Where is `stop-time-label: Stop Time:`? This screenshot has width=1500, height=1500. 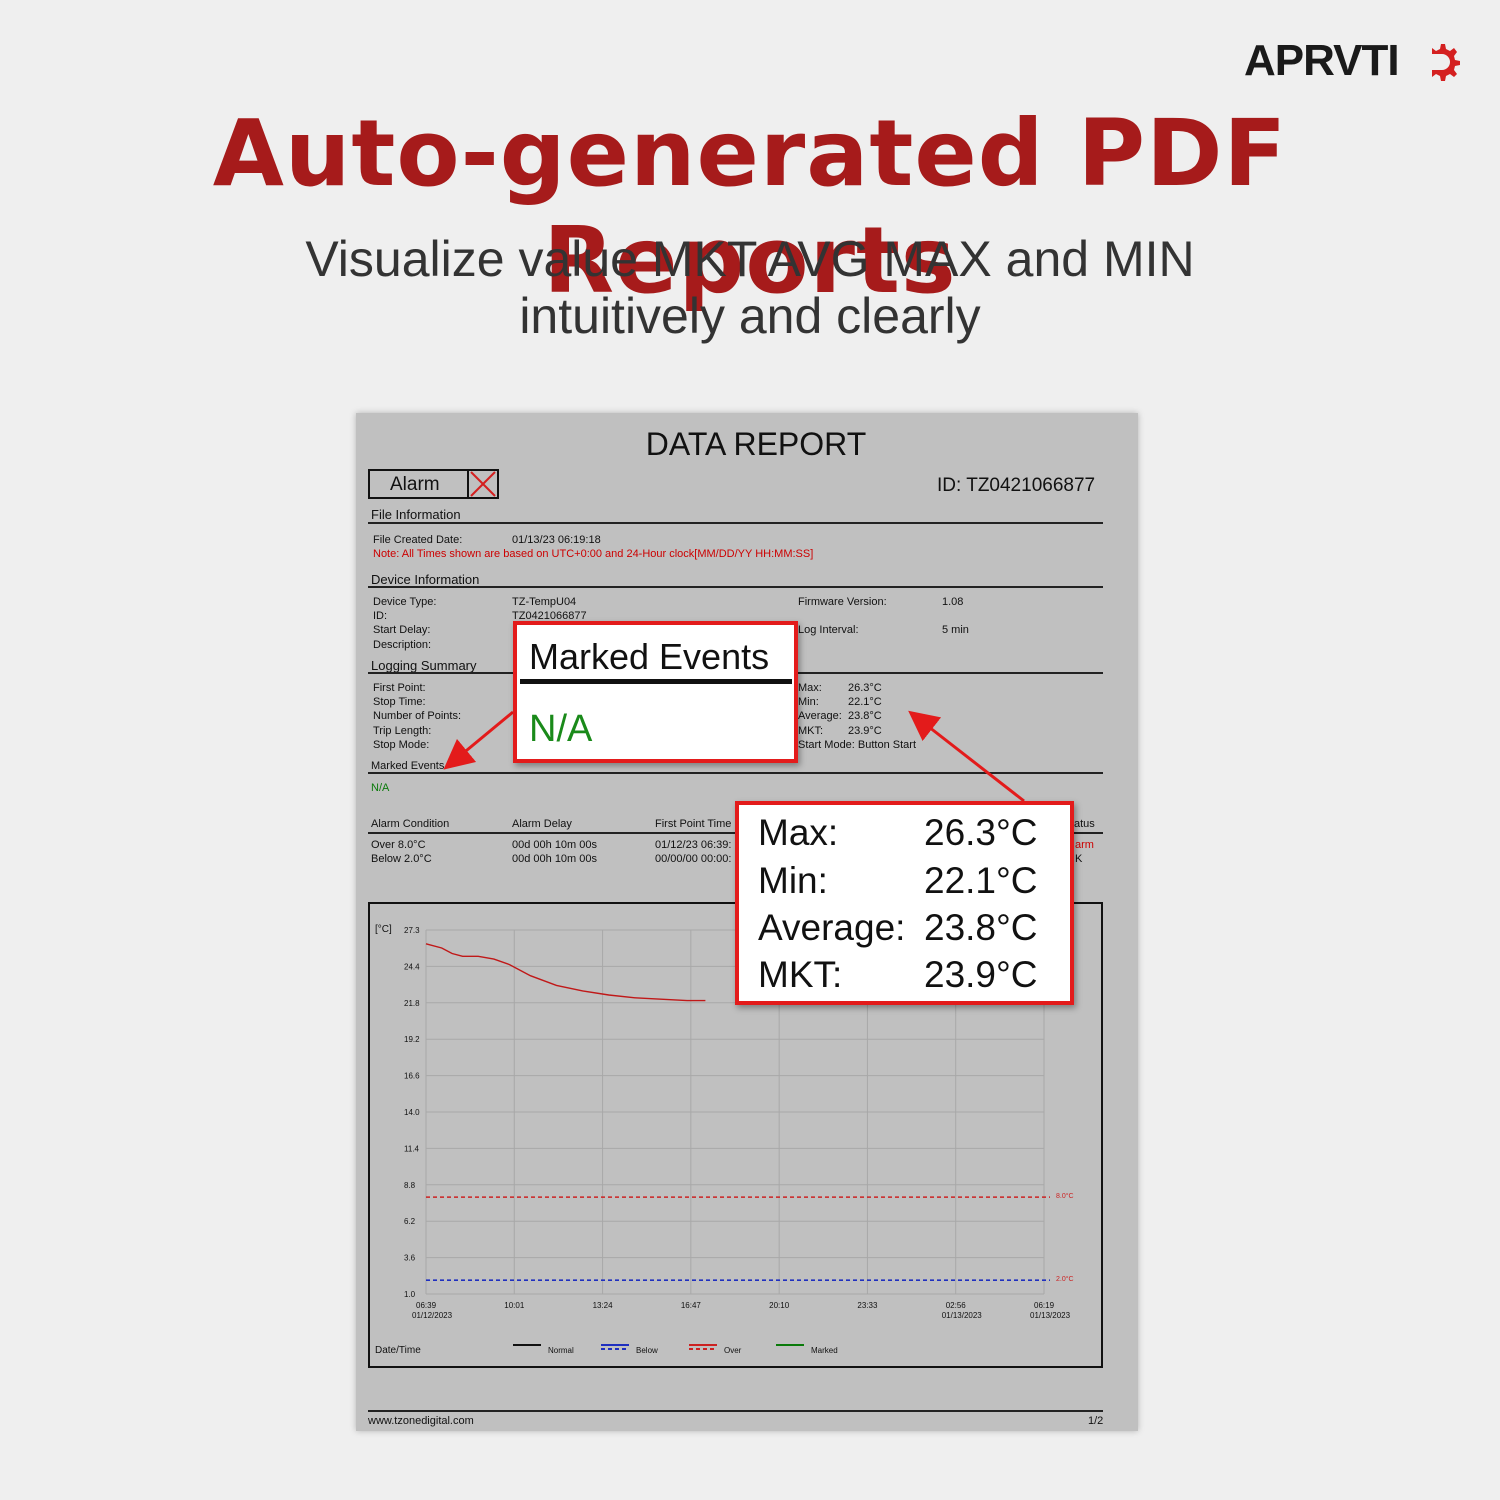
stop-time-label: Stop Time: is located at coordinates (399, 702).